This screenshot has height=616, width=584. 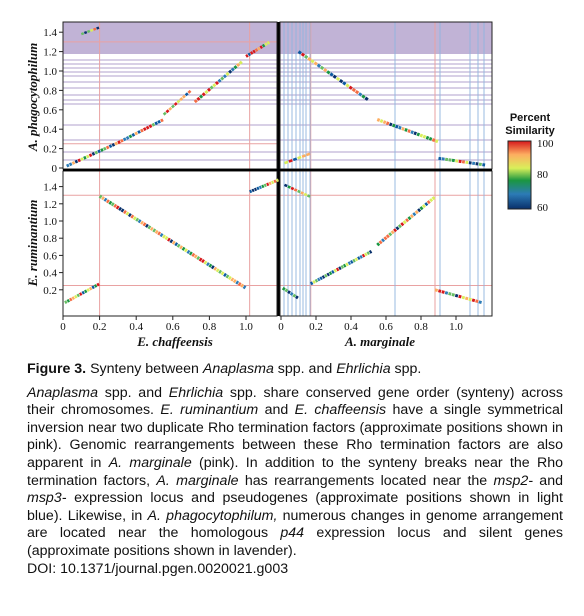 What do you see at coordinates (50, 188) in the screenshot?
I see `bottom-y-tick-label: 1.4` at bounding box center [50, 188].